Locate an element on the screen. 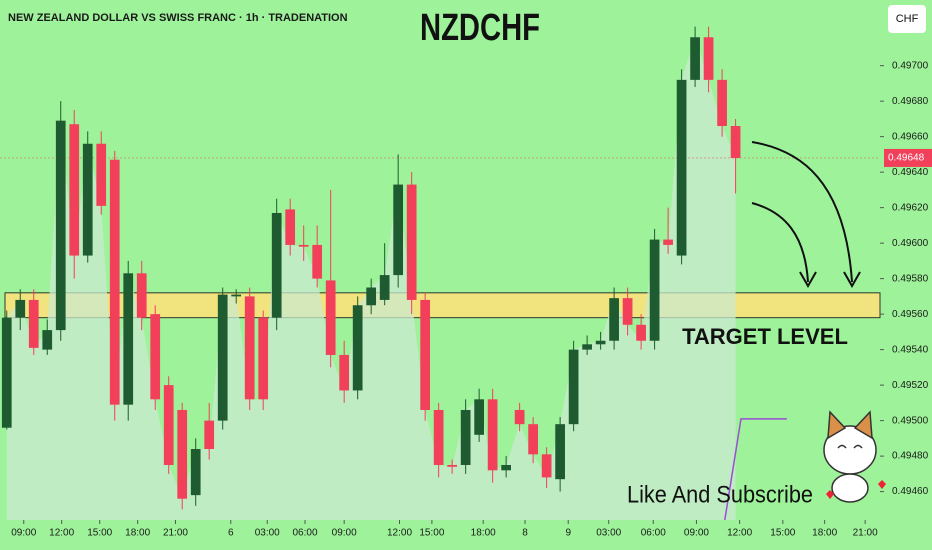  y-tick-label: 0.49460 is located at coordinates (910, 491).